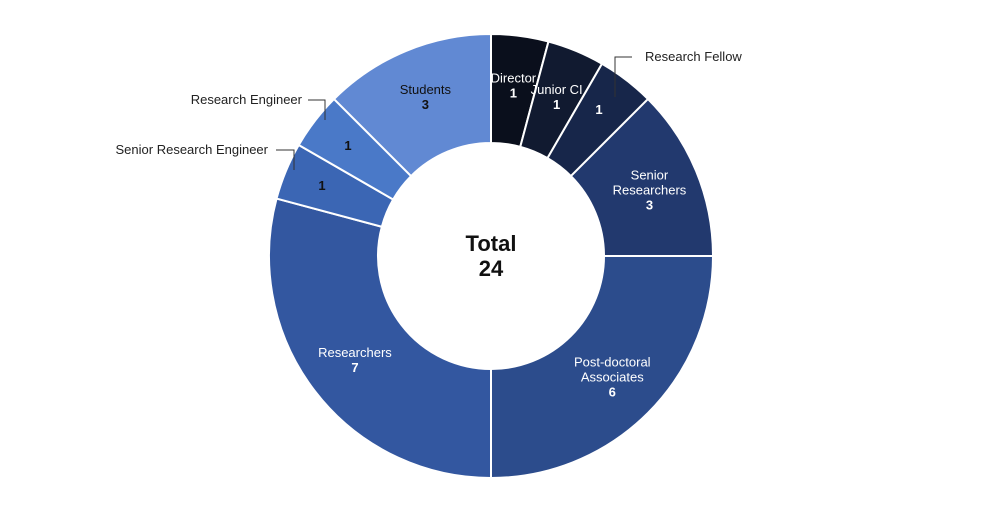 This screenshot has width=983, height=514. Describe the element at coordinates (557, 89) in the screenshot. I see `slice-label-junior-ci: Junior CI` at that location.